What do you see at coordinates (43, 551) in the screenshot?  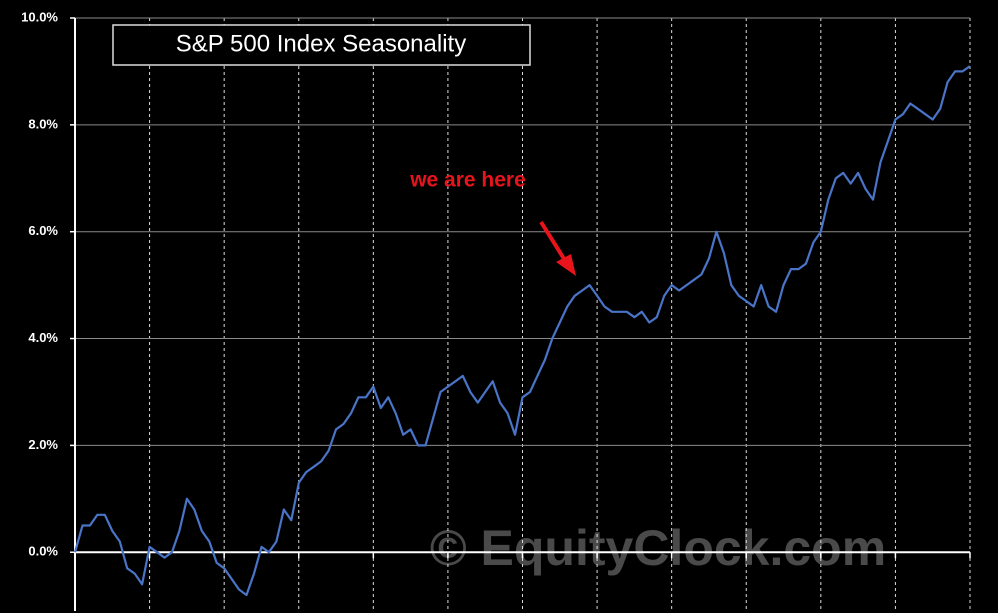 I see `y-tick-label: 0.0%` at bounding box center [43, 551].